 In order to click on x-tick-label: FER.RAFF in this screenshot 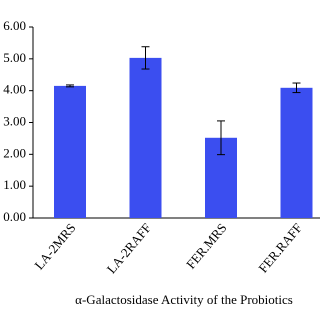, I will do `click(280, 247)`.